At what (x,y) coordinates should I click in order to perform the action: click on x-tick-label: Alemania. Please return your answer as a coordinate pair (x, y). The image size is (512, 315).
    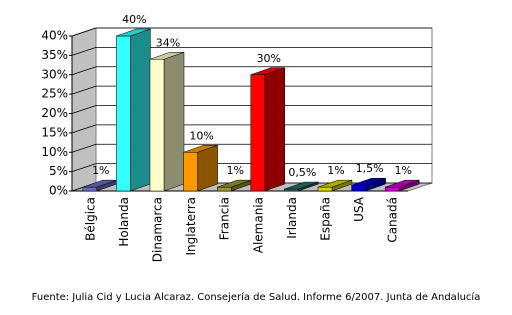
    Looking at the image, I should click on (258, 225).